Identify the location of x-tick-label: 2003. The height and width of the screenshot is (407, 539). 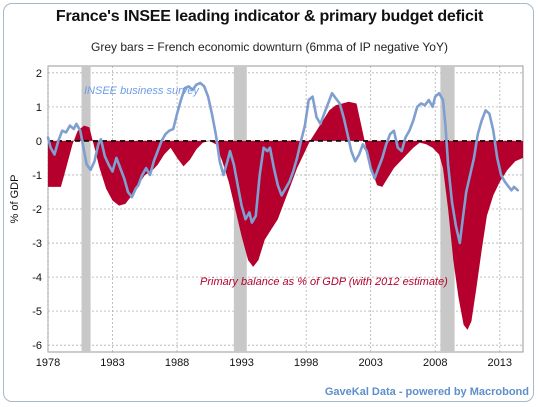
(370, 363).